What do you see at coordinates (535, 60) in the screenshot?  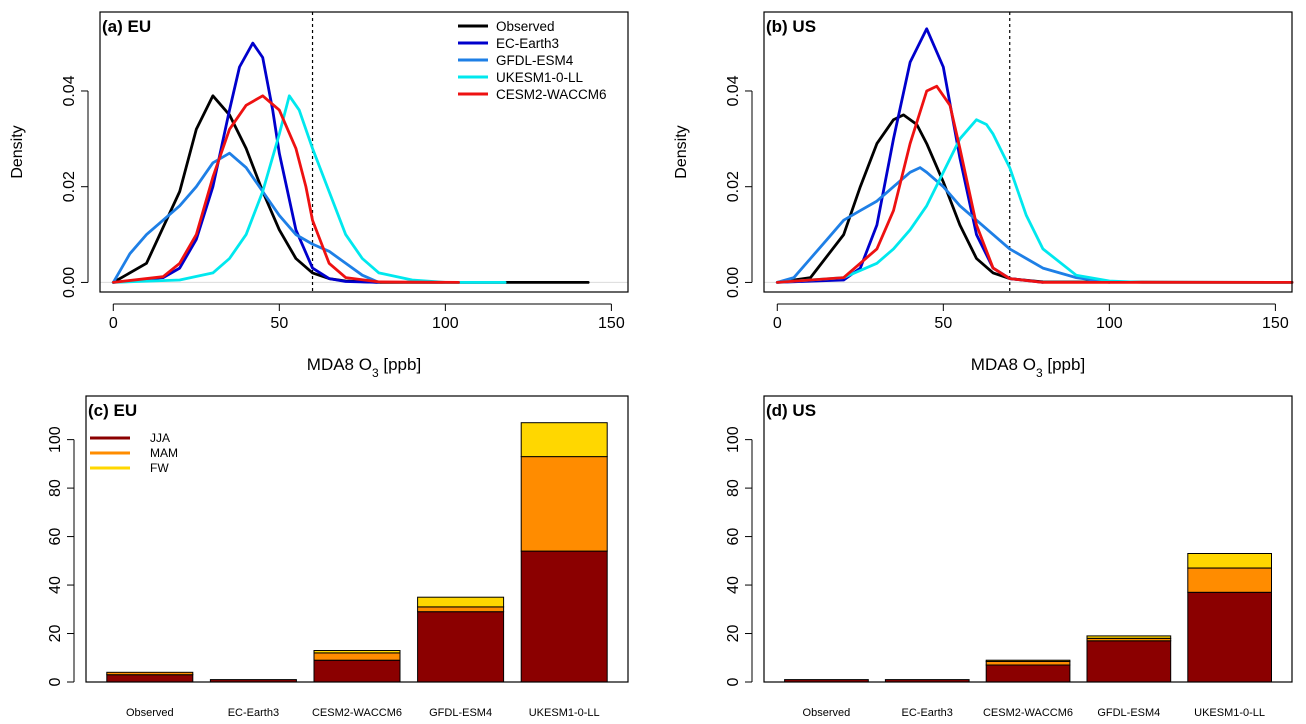 I see `legend-label: GFDL-ESM4` at bounding box center [535, 60].